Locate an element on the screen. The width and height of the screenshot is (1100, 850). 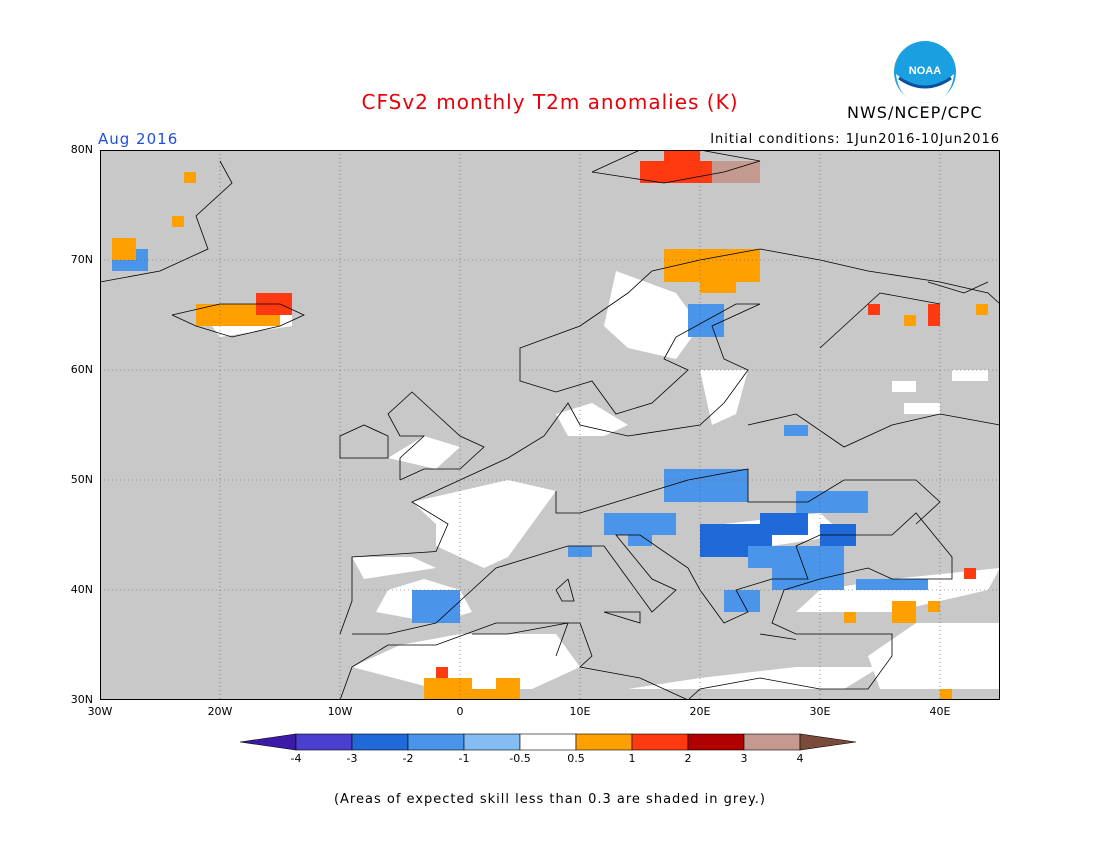
forecast-period: Aug 2016 is located at coordinates (138, 139).